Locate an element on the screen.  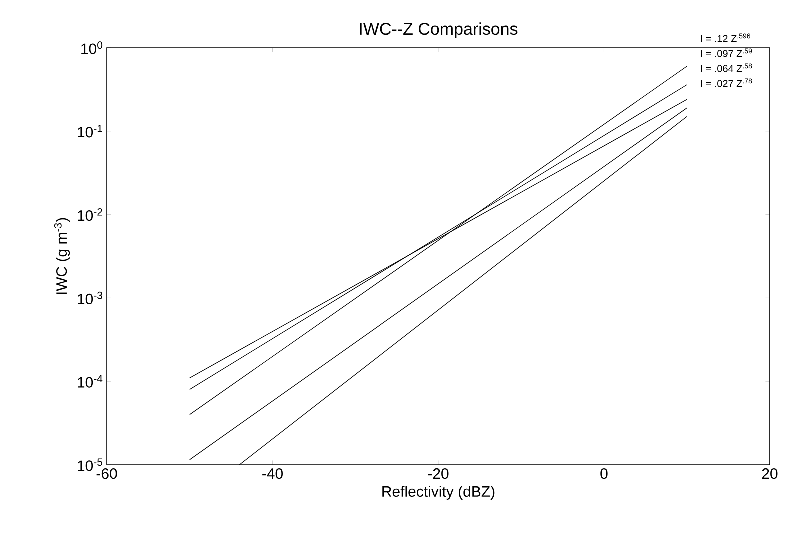
x-axis-title: Reflectivity (dBZ) is located at coordinates (438, 493).